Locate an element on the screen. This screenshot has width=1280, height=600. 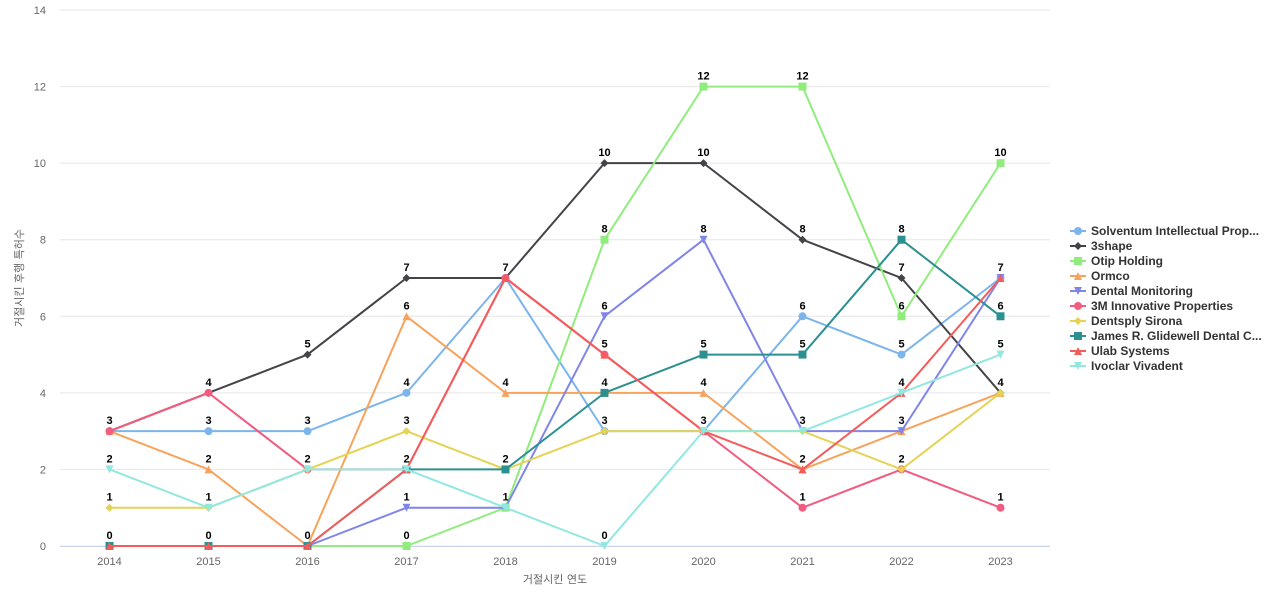
legend-label: Ulab Systems is located at coordinates (1130, 351).